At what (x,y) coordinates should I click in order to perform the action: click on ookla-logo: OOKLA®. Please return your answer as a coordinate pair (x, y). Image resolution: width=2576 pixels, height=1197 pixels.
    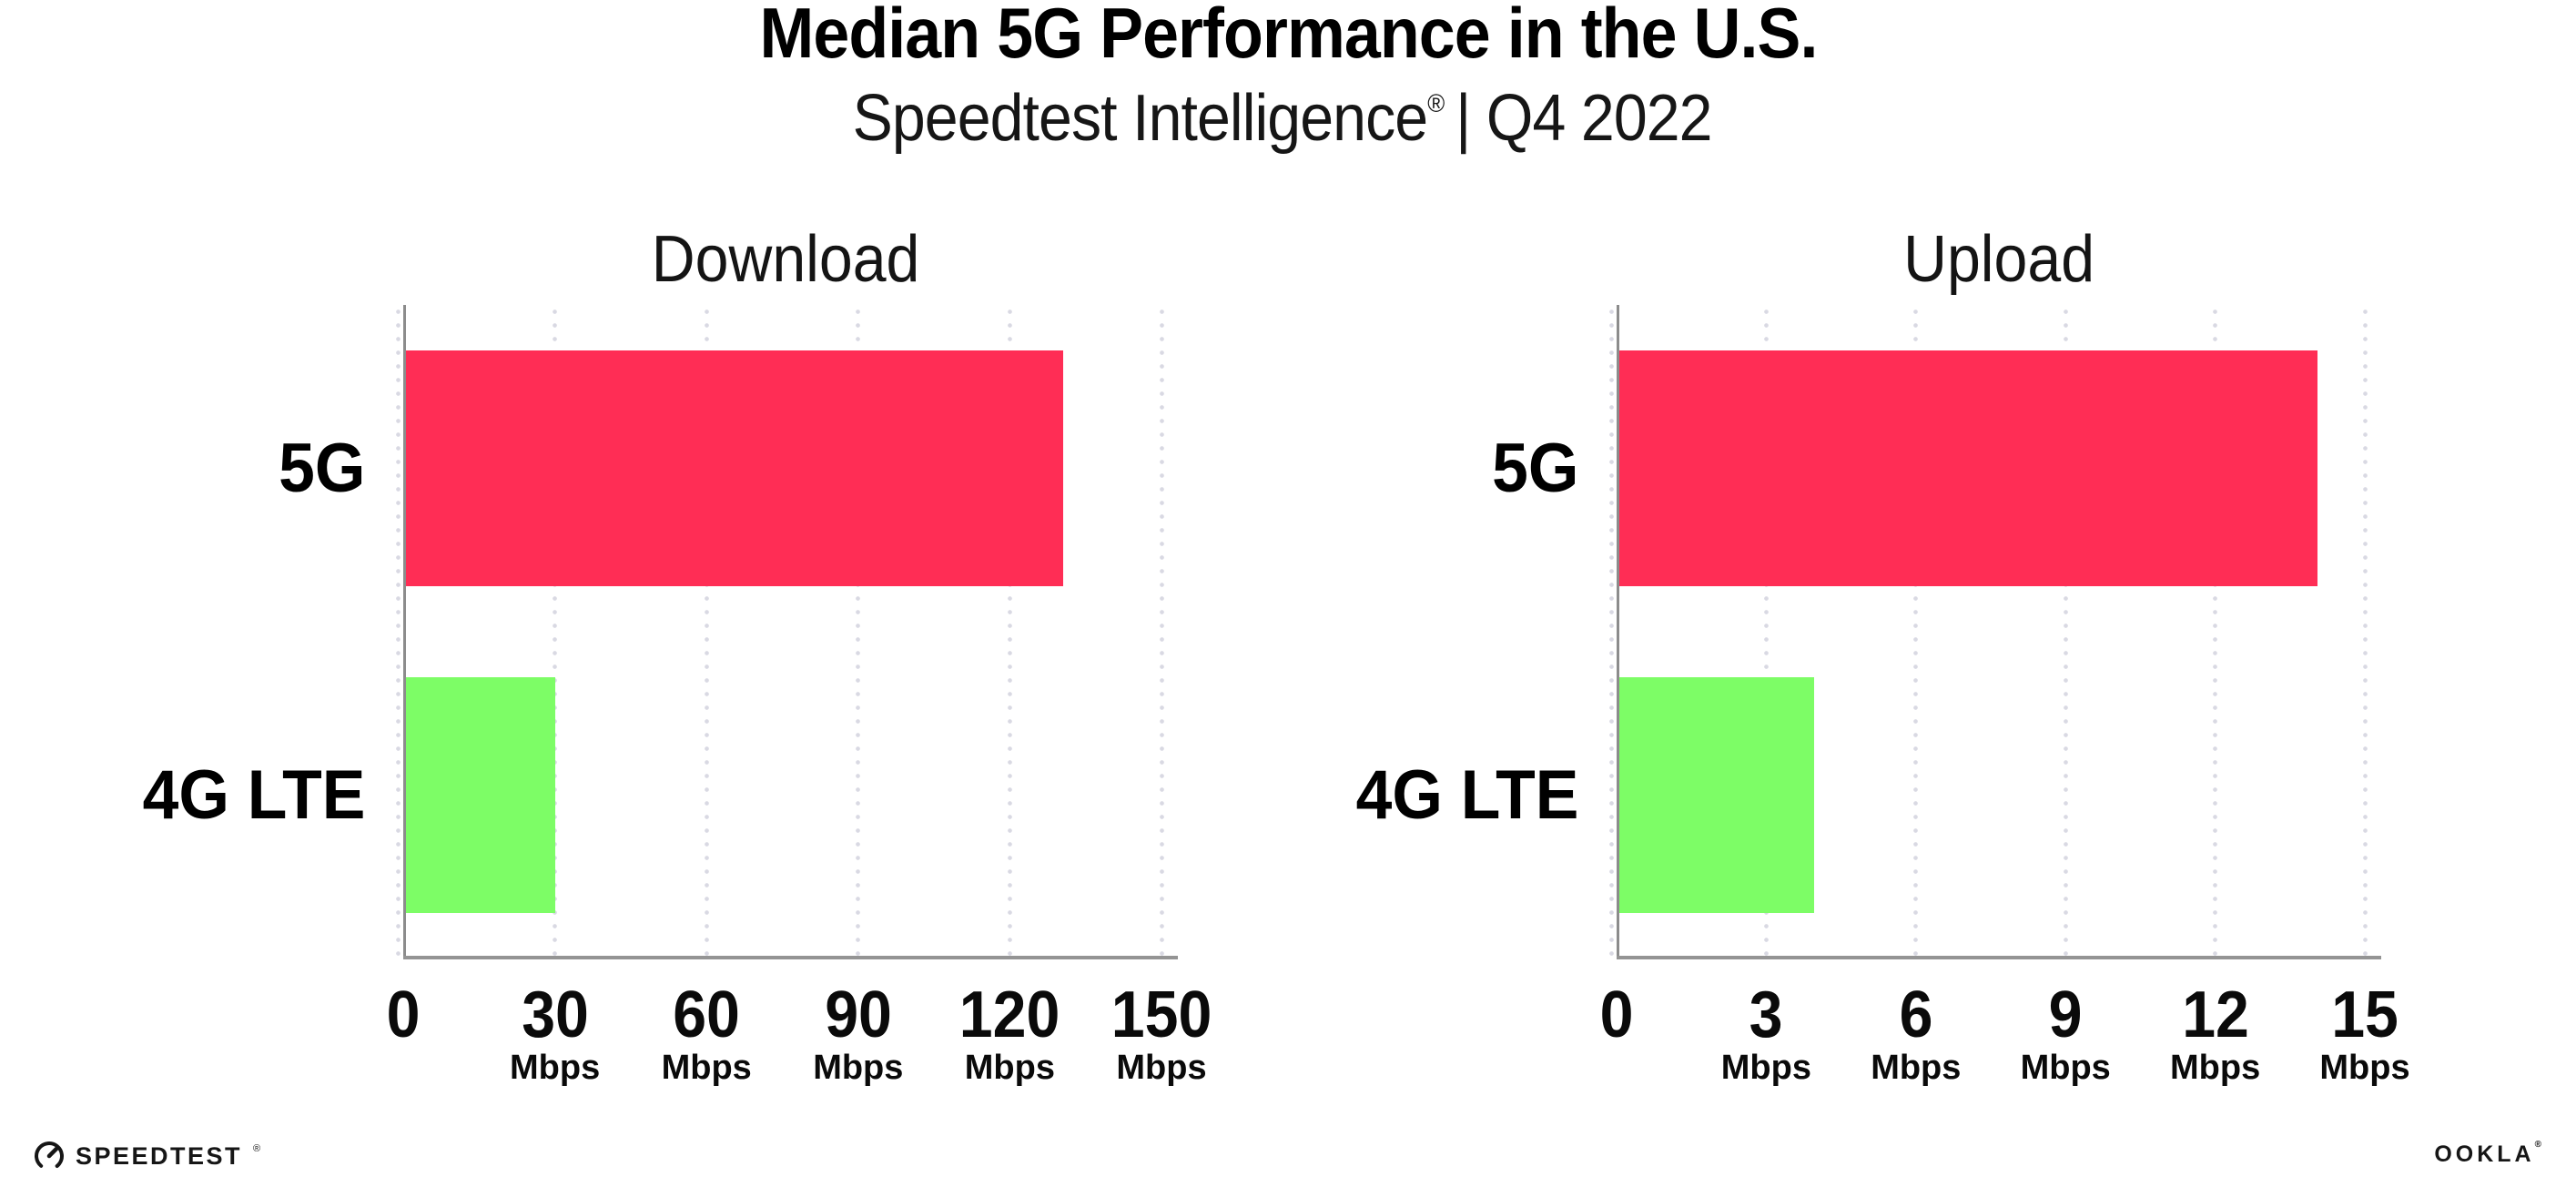
    Looking at the image, I should click on (2487, 1153).